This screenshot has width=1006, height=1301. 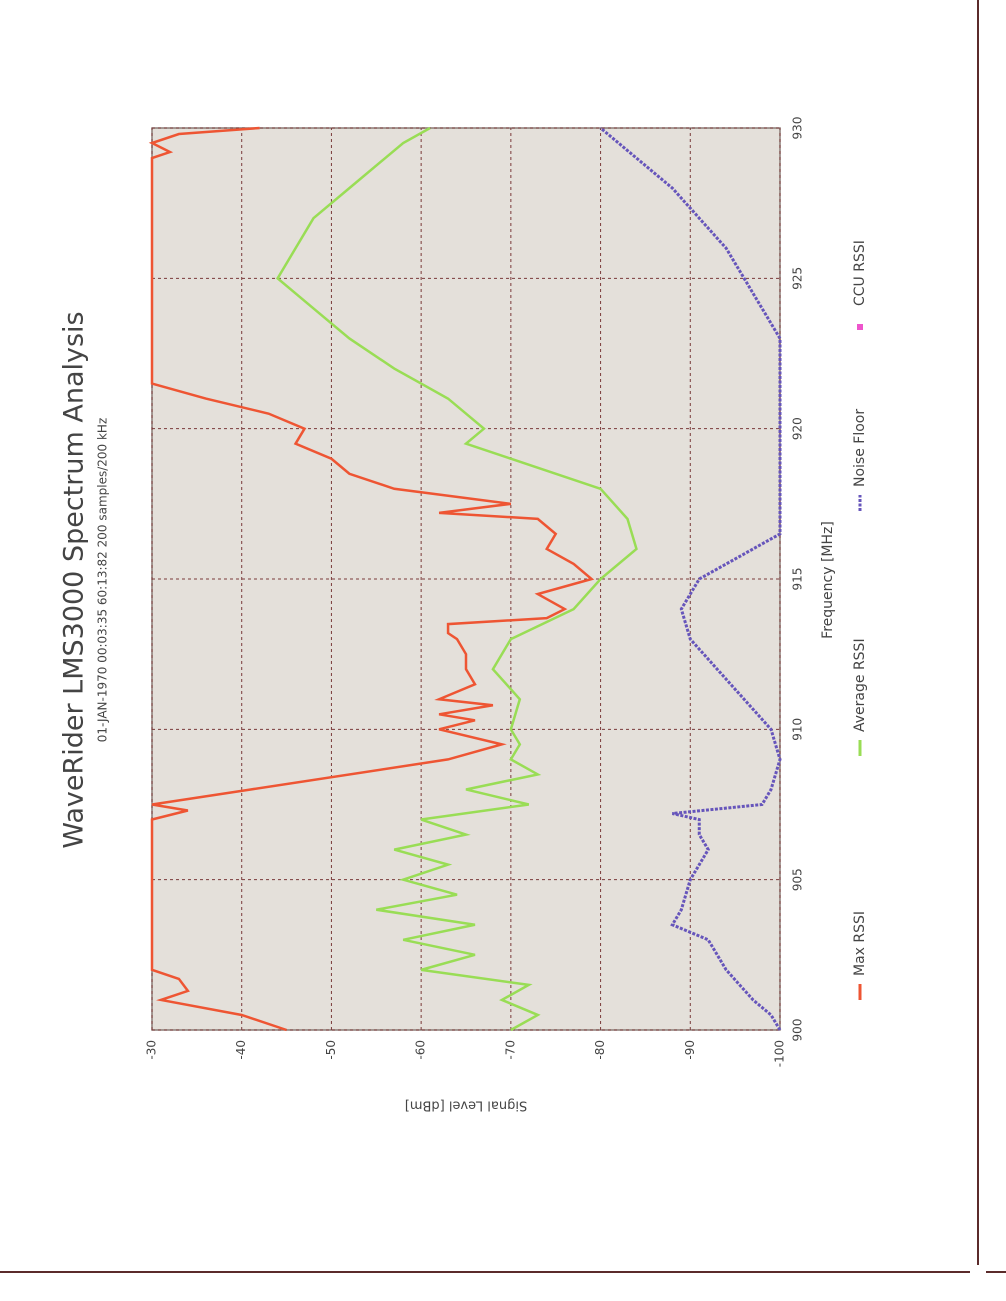 What do you see at coordinates (241, 1050) in the screenshot?
I see `y-tick-label: -40` at bounding box center [241, 1050].